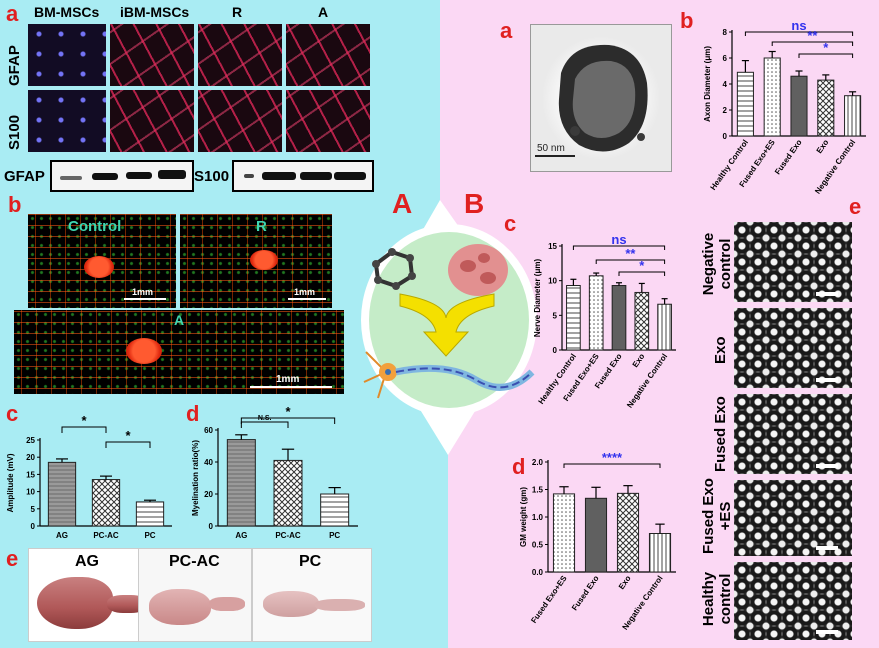 This screenshot has height=648, width=879. I want to click on y-tick-label: 0.5, so click(538, 545).